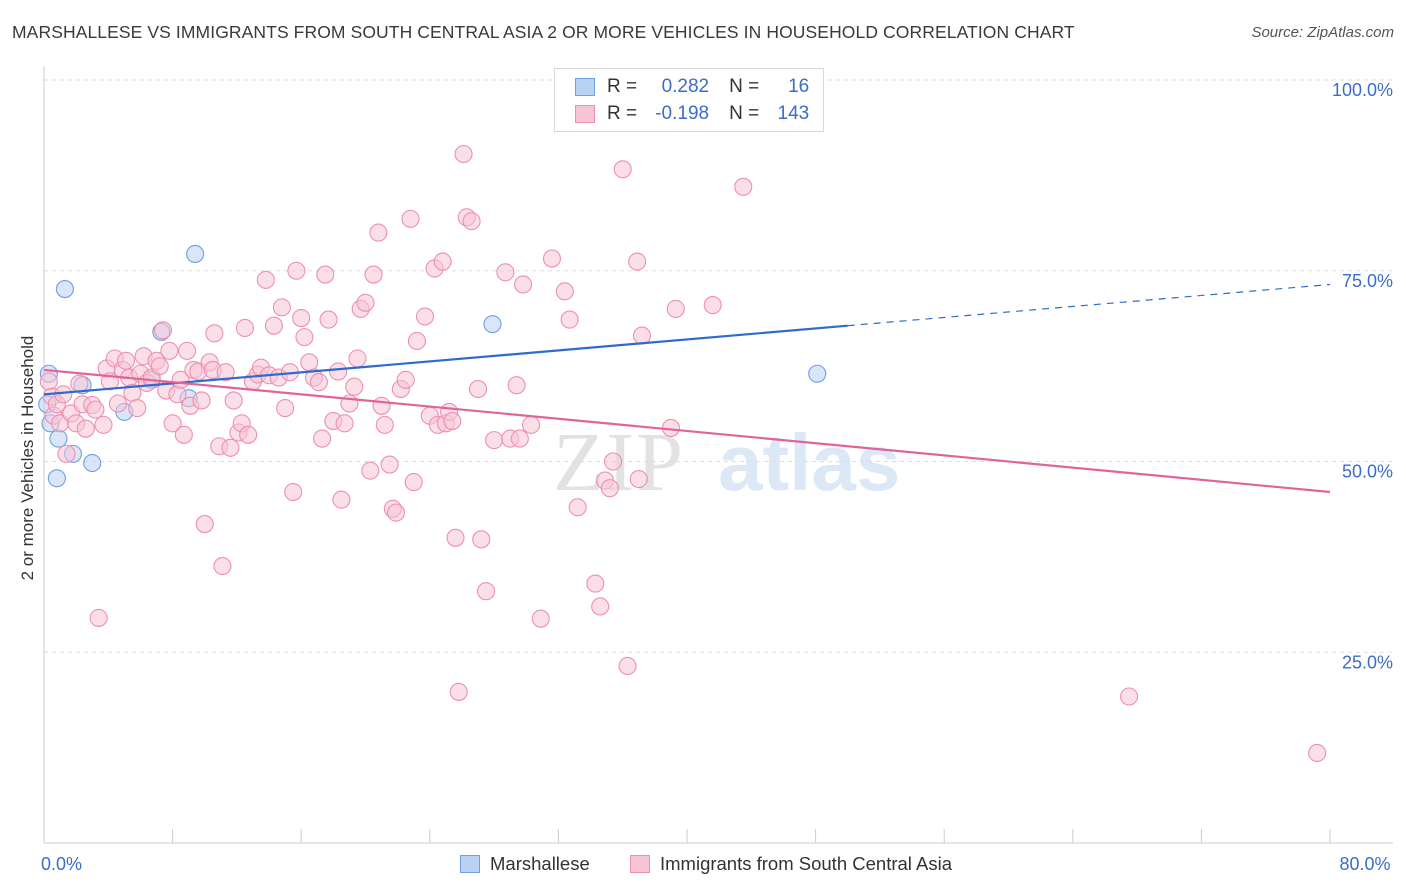 The image size is (1406, 892). Describe the element at coordinates (692, 87) in the screenshot. I see `legend-row-marshallese: R = 0.282 N = 16` at that location.